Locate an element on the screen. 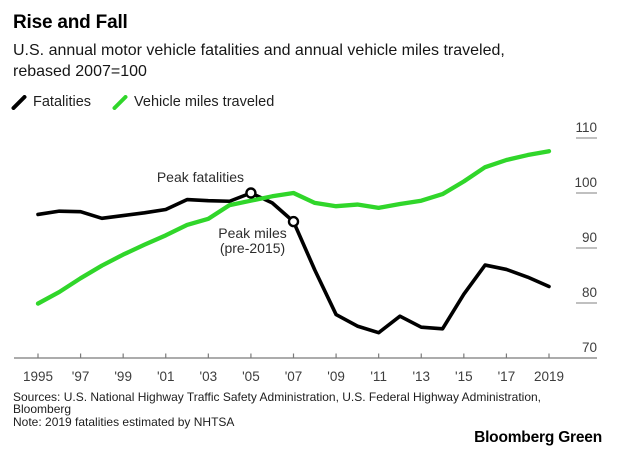  legend-label-vmt: Vehicle miles traveled is located at coordinates (204, 102).